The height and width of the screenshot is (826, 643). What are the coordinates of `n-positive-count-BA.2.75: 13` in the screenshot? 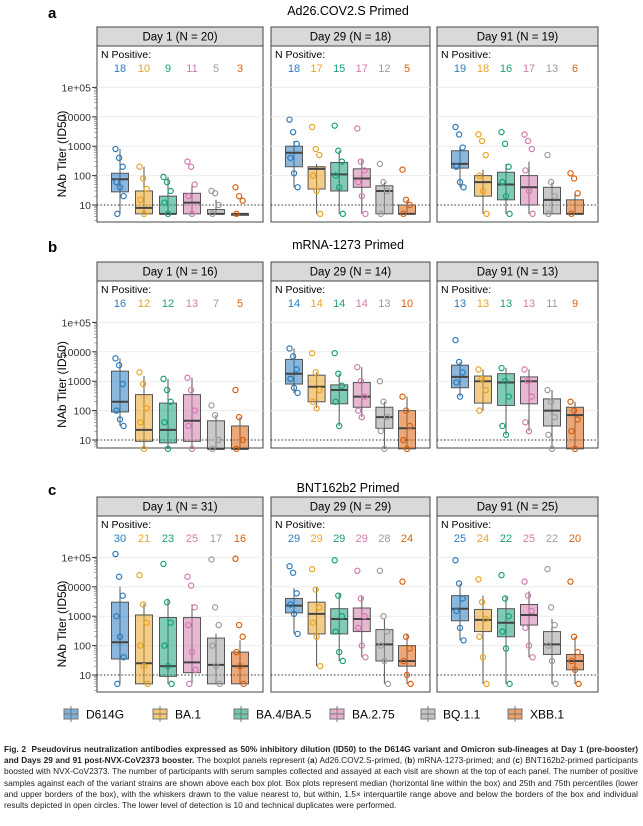 It's located at (192, 304).